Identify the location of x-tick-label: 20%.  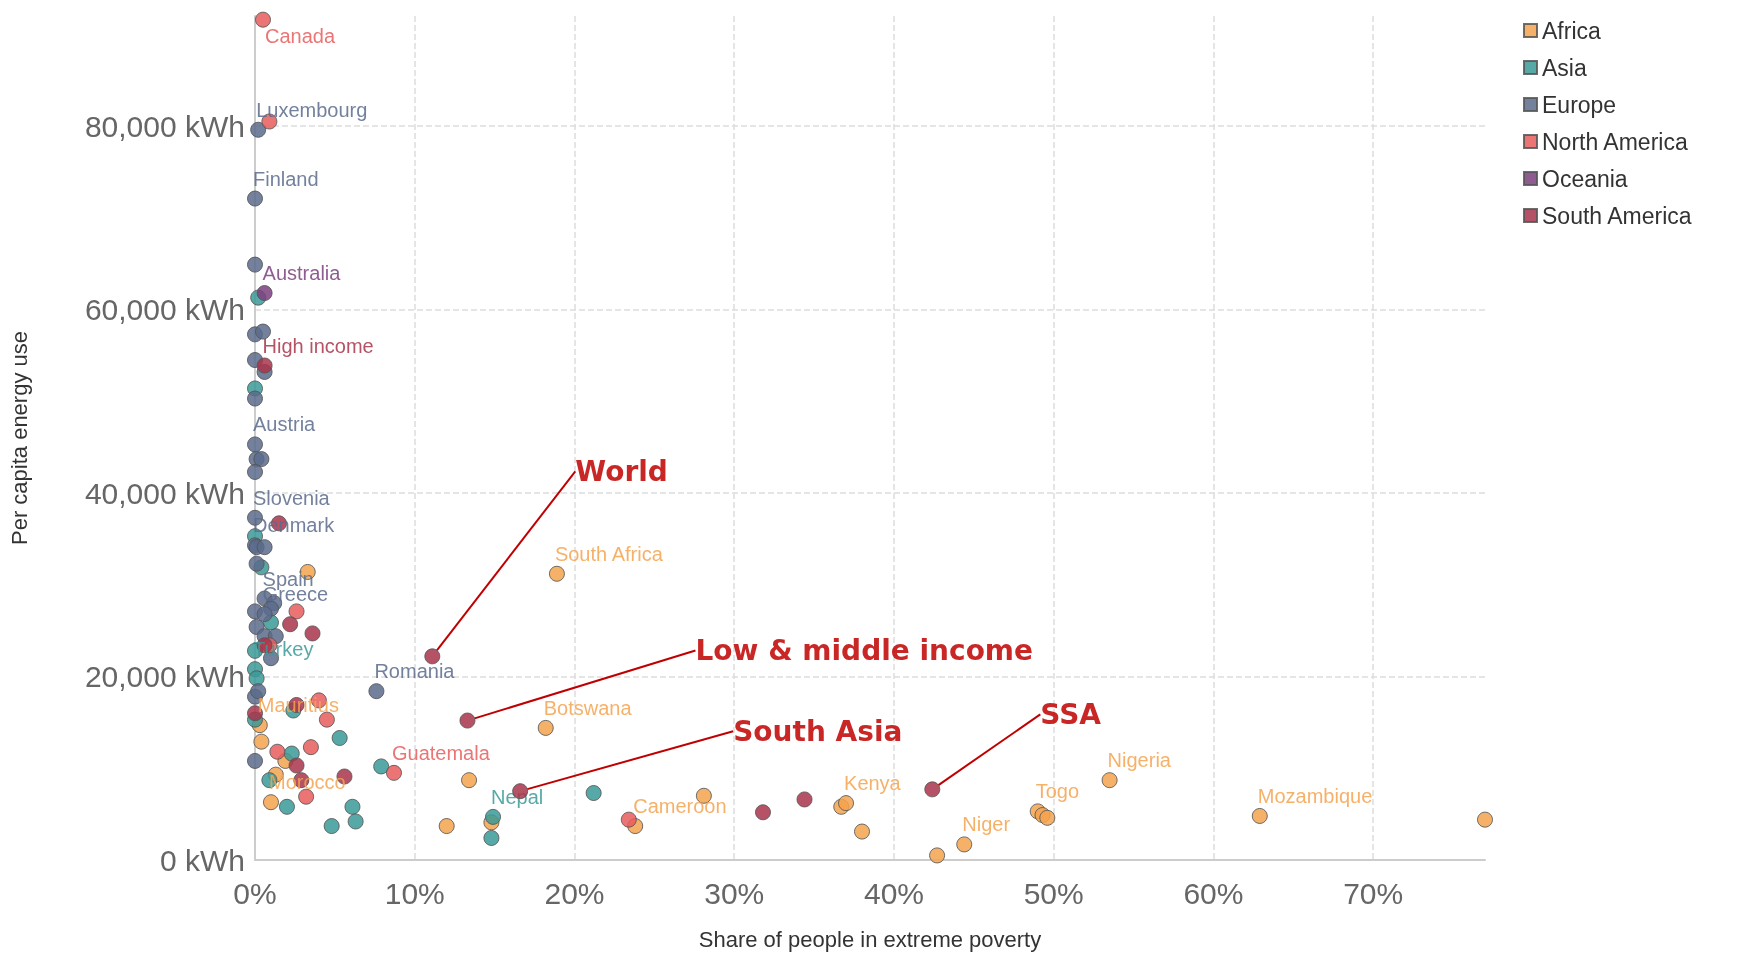
(574, 893).